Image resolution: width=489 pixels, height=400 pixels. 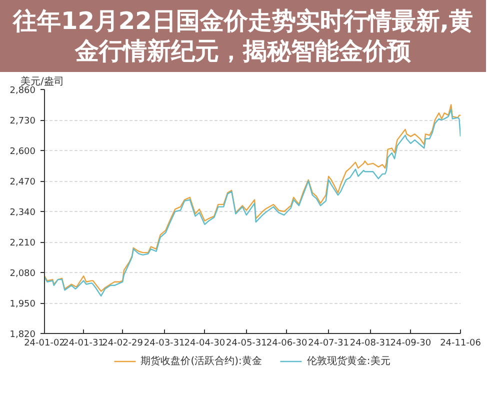 What do you see at coordinates (23, 305) in the screenshot?
I see `y-tick-label: 1,950` at bounding box center [23, 305].